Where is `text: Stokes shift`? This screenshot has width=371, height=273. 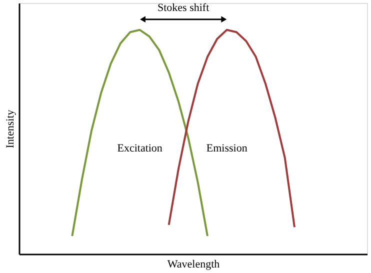
text: Stokes shift is located at coordinates (184, 8).